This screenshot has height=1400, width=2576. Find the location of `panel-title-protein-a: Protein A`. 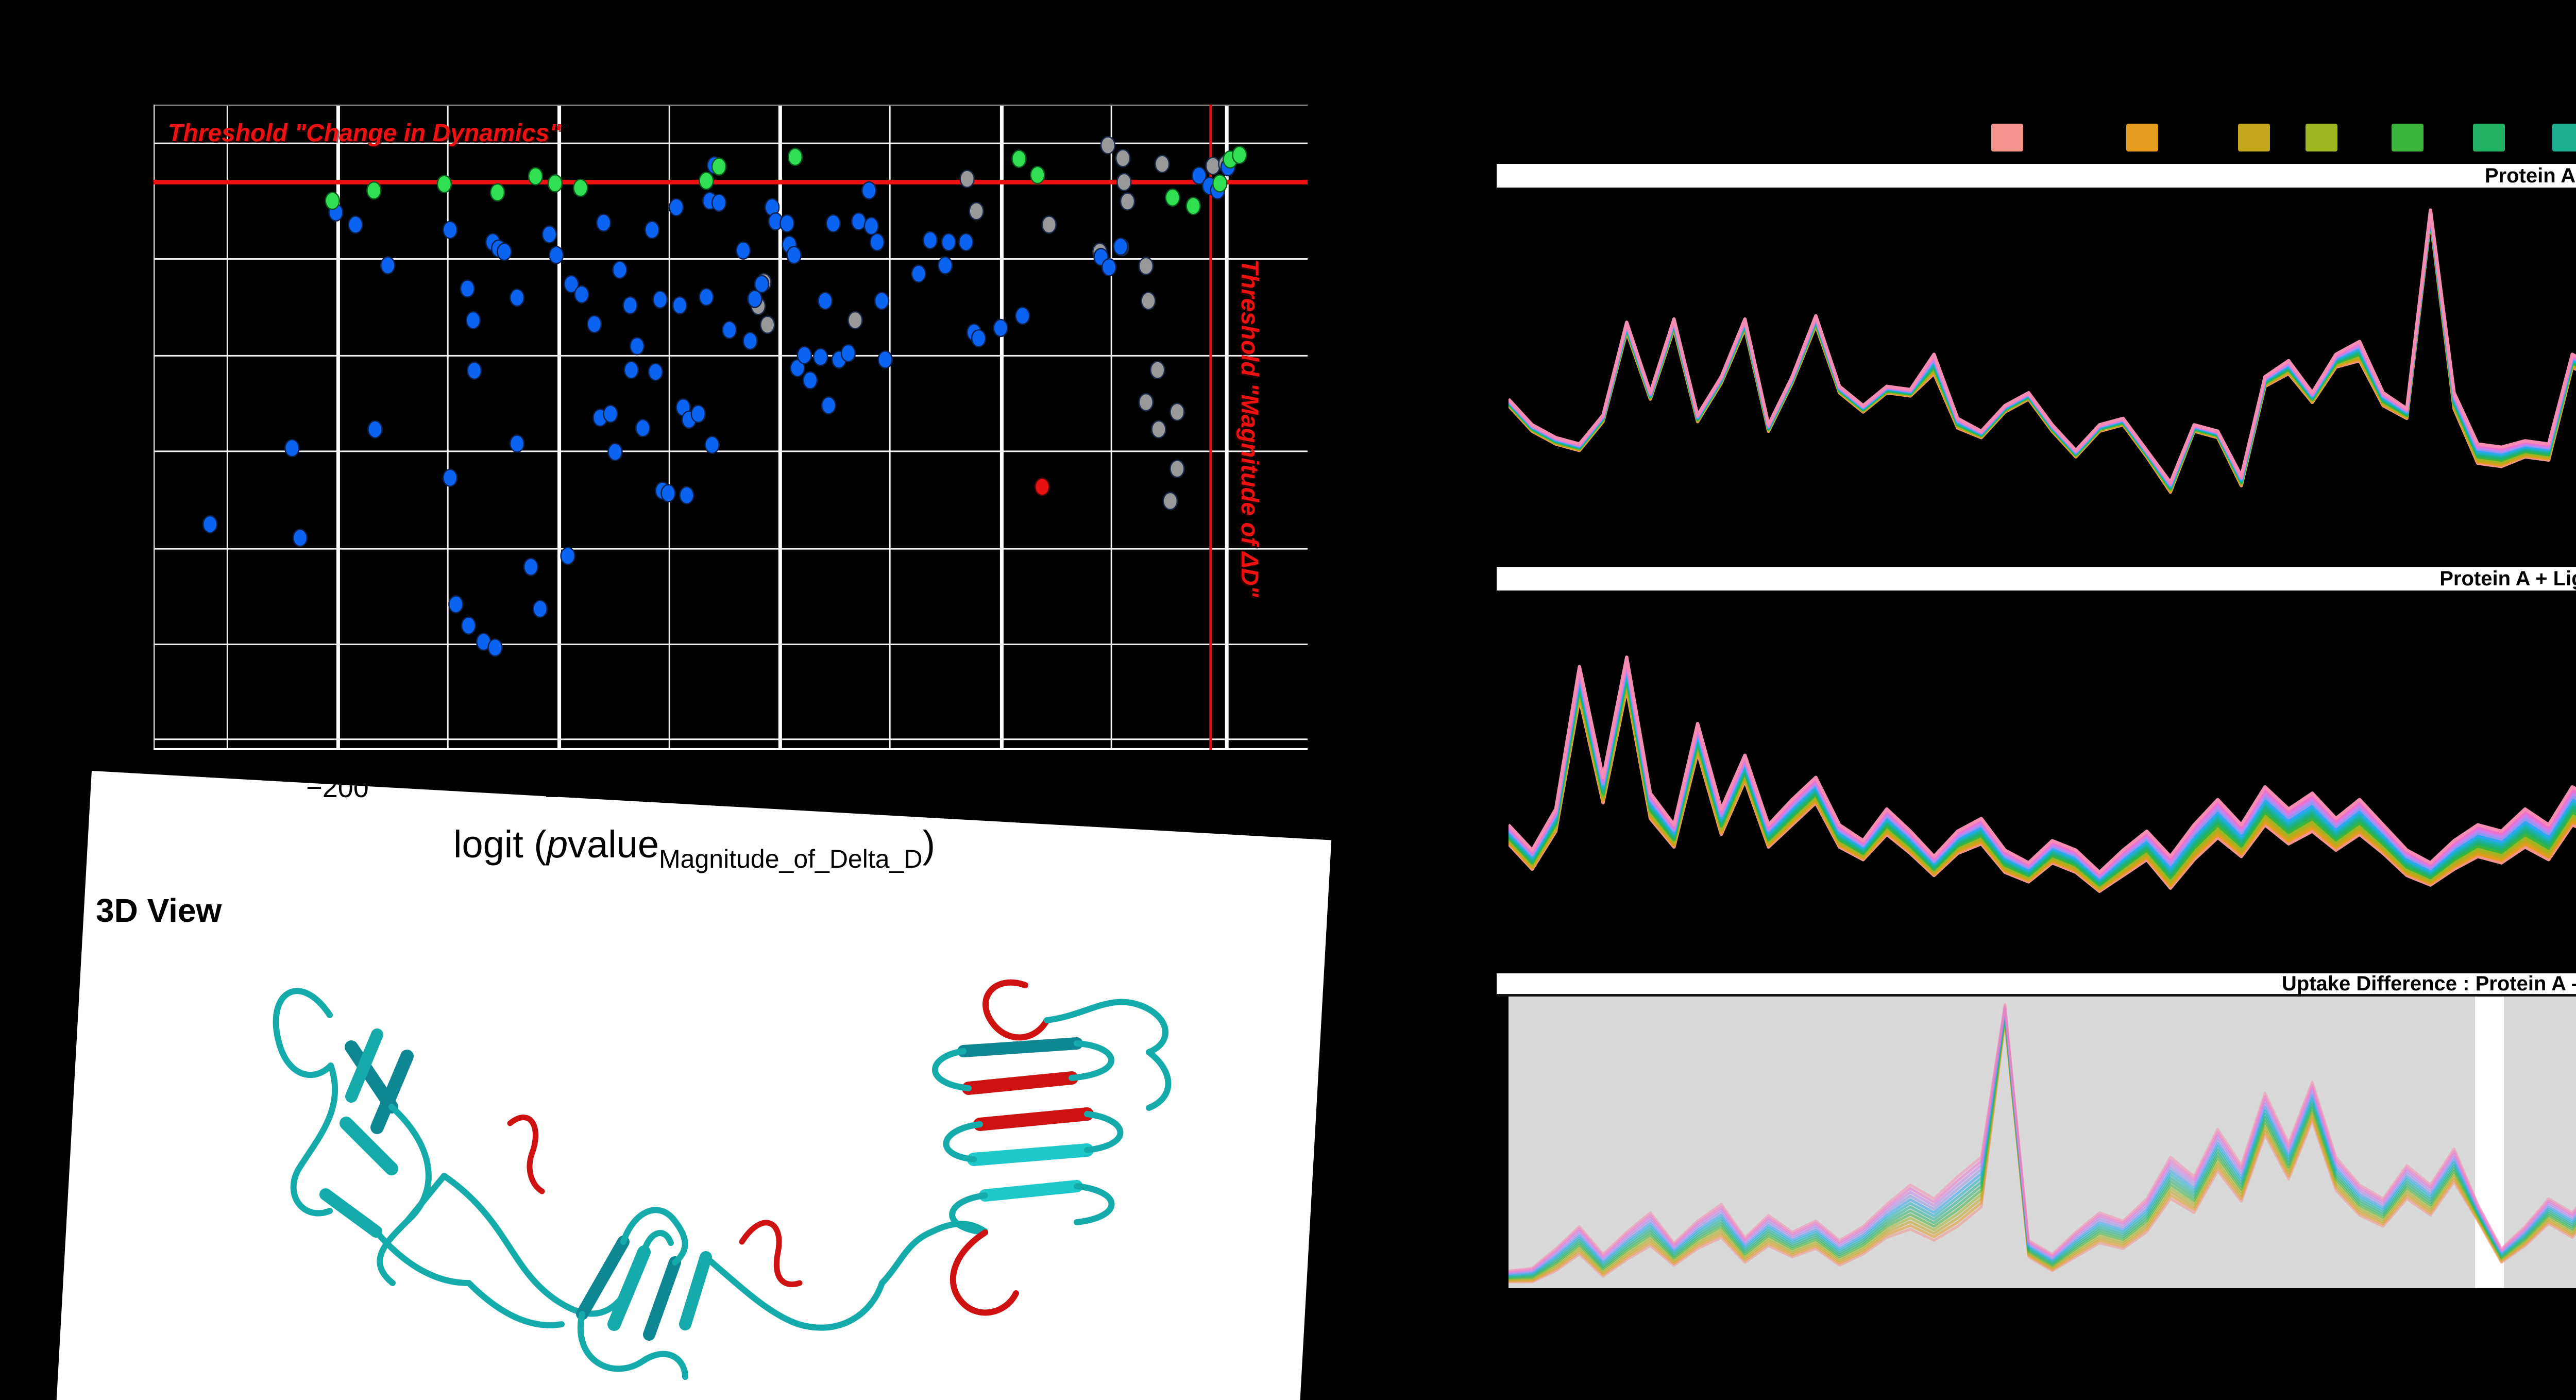

panel-title-protein-a: Protein A is located at coordinates (2036, 176).